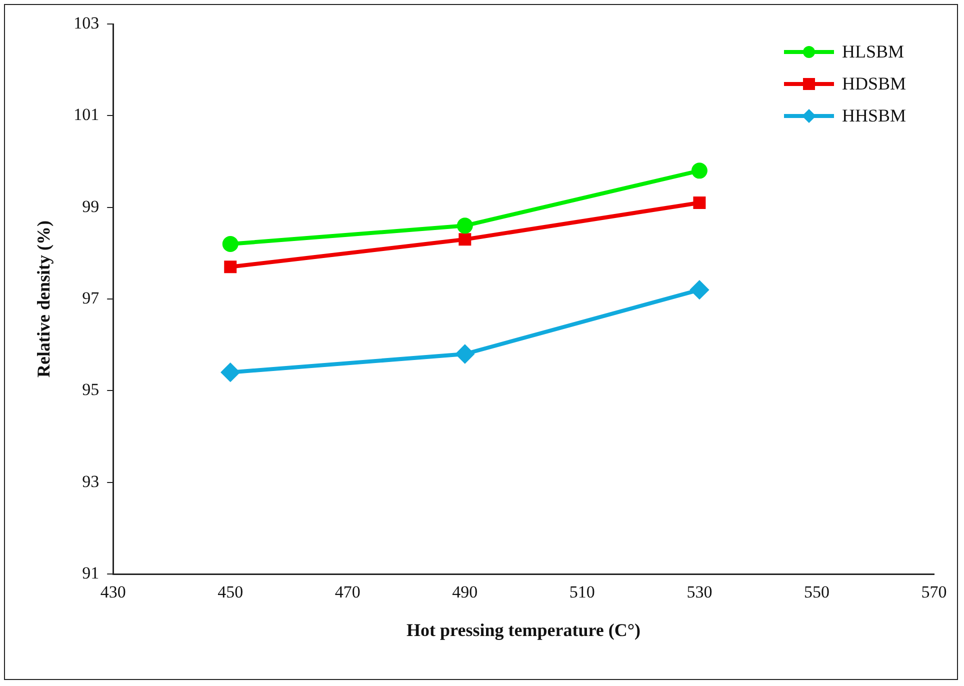  What do you see at coordinates (523, 630) in the screenshot?
I see `x-axis-title: Hot pressing temperature (C°)` at bounding box center [523, 630].